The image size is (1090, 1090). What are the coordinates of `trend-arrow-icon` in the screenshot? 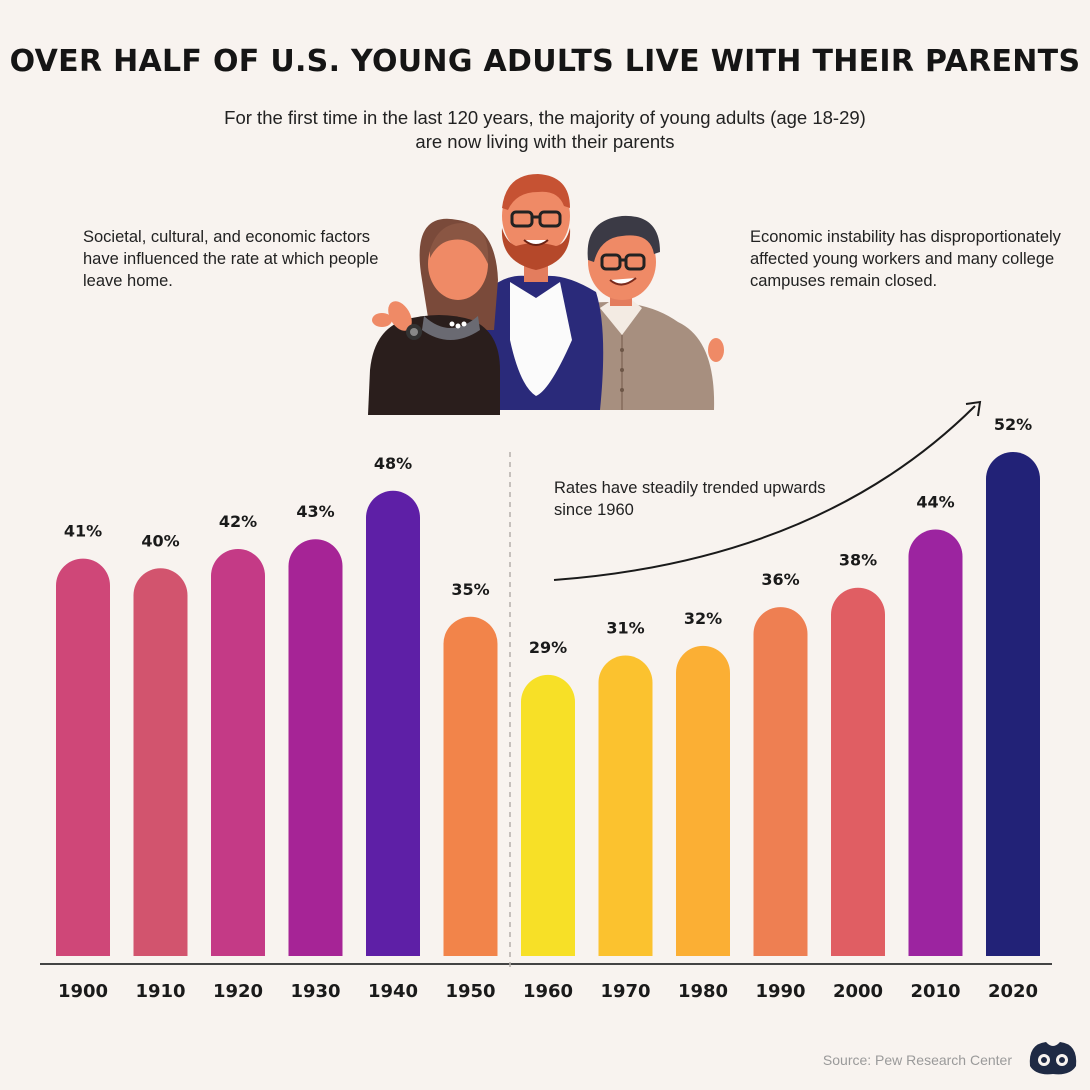 It's located at (764, 493).